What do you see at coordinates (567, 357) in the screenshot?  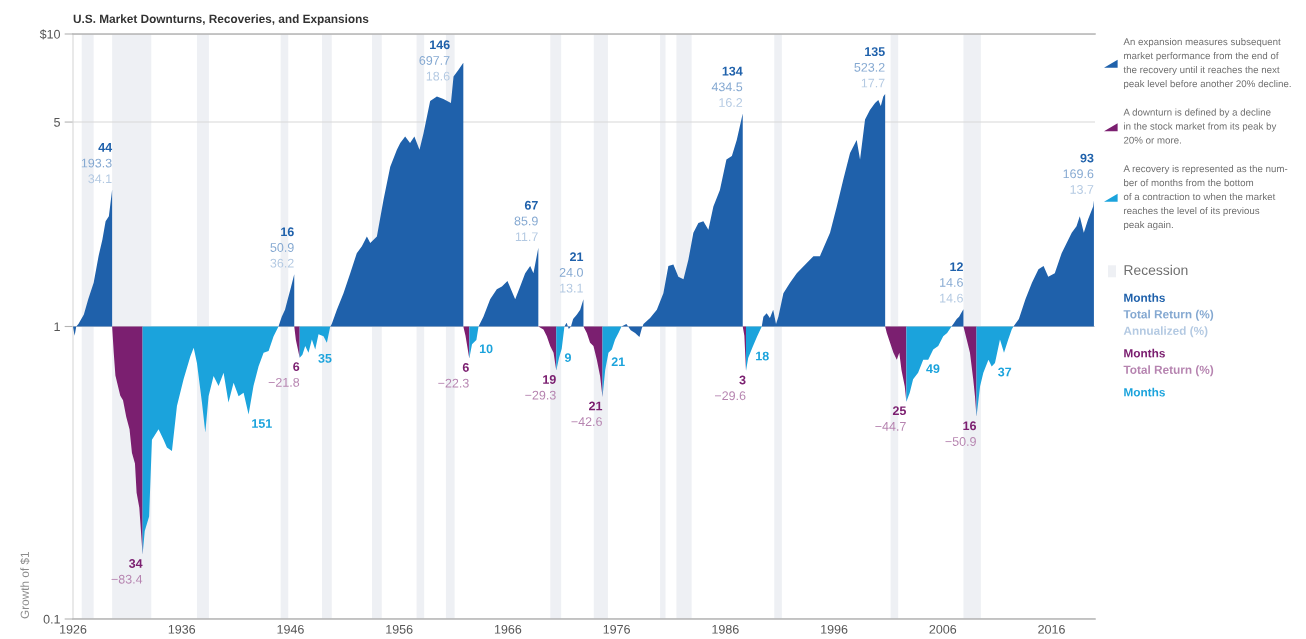 I see `annotation: 9` at bounding box center [567, 357].